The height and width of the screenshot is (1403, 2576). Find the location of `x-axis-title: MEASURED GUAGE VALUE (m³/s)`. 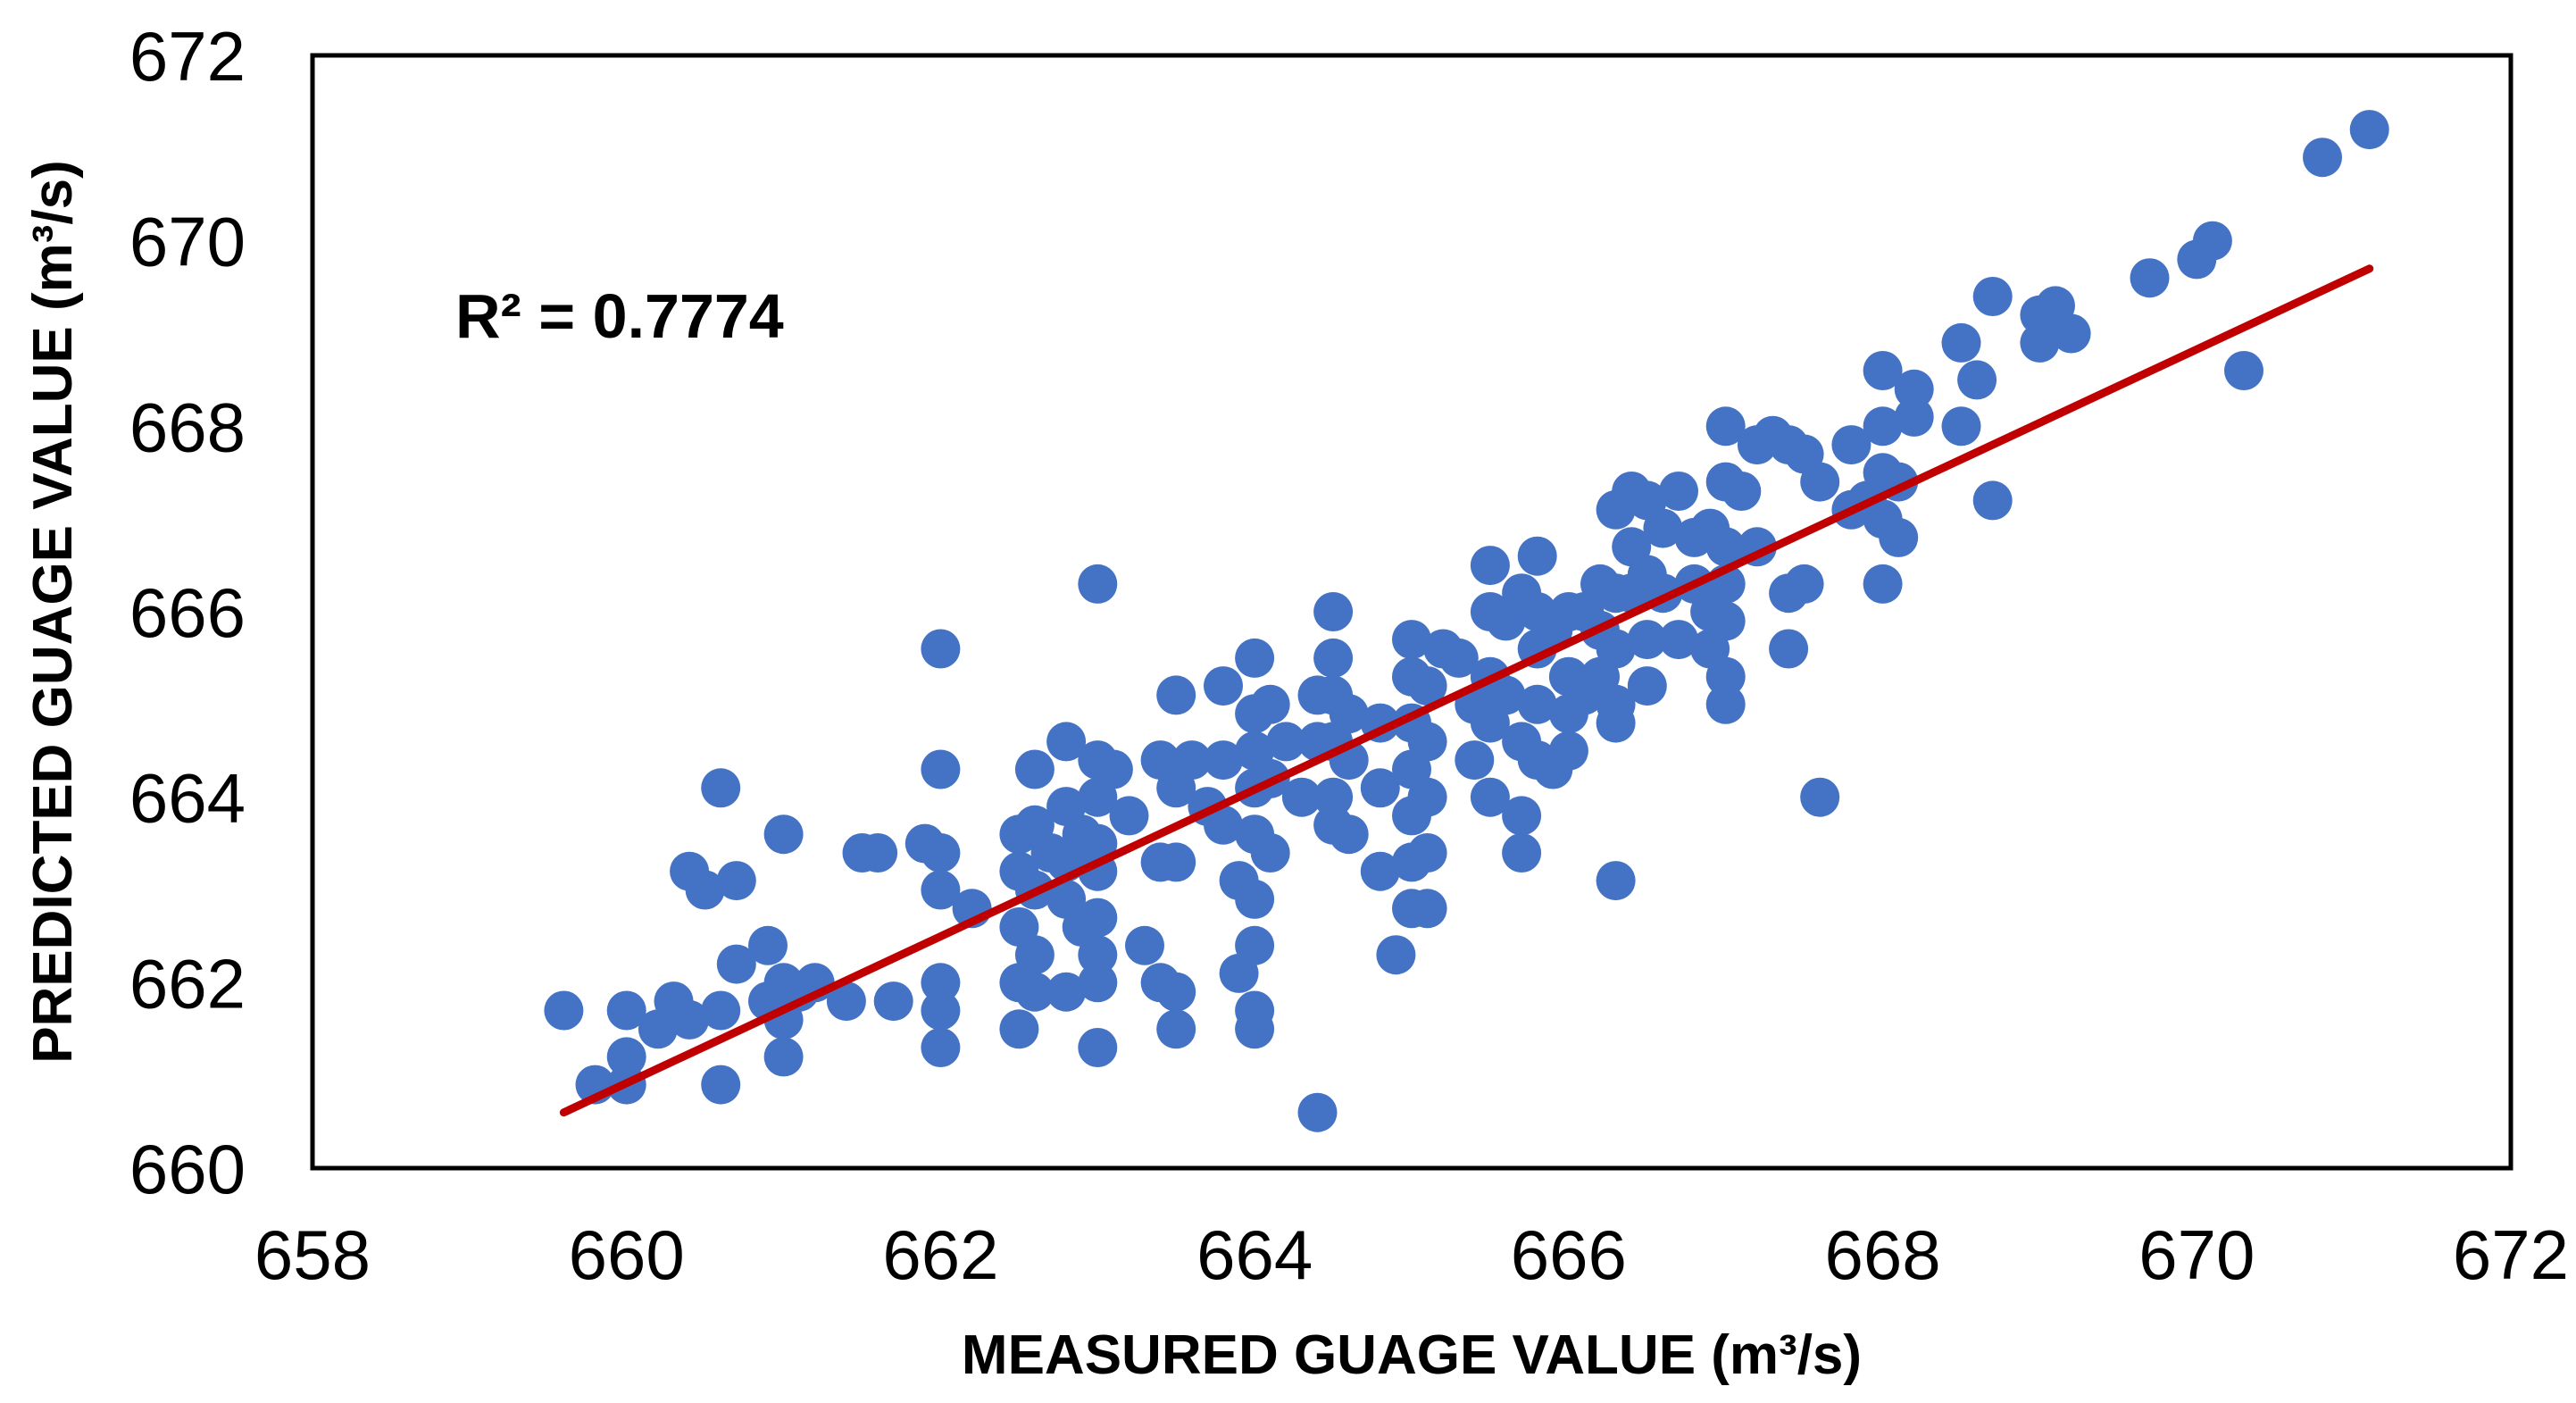

x-axis-title: MEASURED GUAGE VALUE (m³/s) is located at coordinates (1412, 1355).